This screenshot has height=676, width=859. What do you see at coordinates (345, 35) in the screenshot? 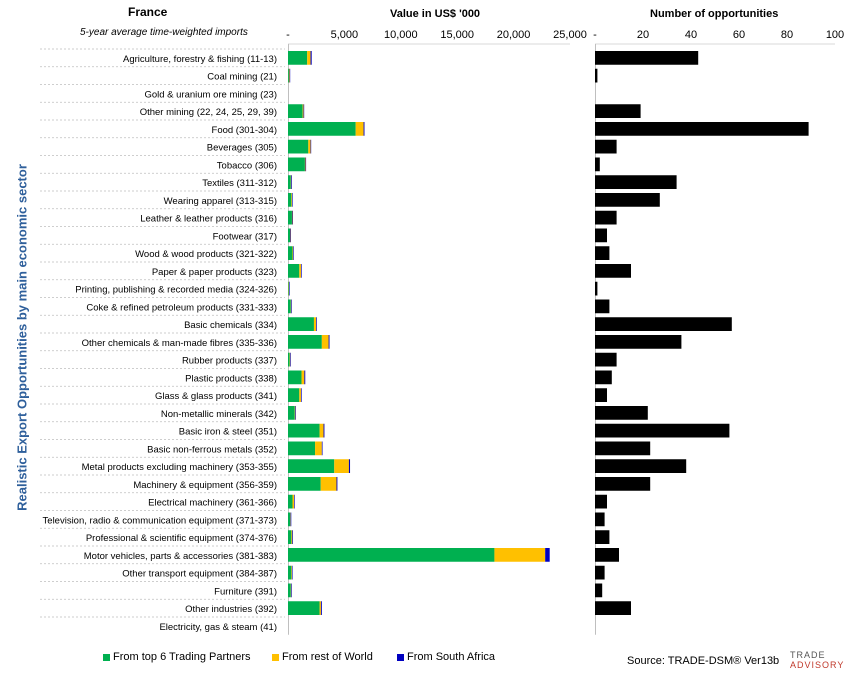
I see `value-axis-tick-label: 5,000` at bounding box center [345, 35].